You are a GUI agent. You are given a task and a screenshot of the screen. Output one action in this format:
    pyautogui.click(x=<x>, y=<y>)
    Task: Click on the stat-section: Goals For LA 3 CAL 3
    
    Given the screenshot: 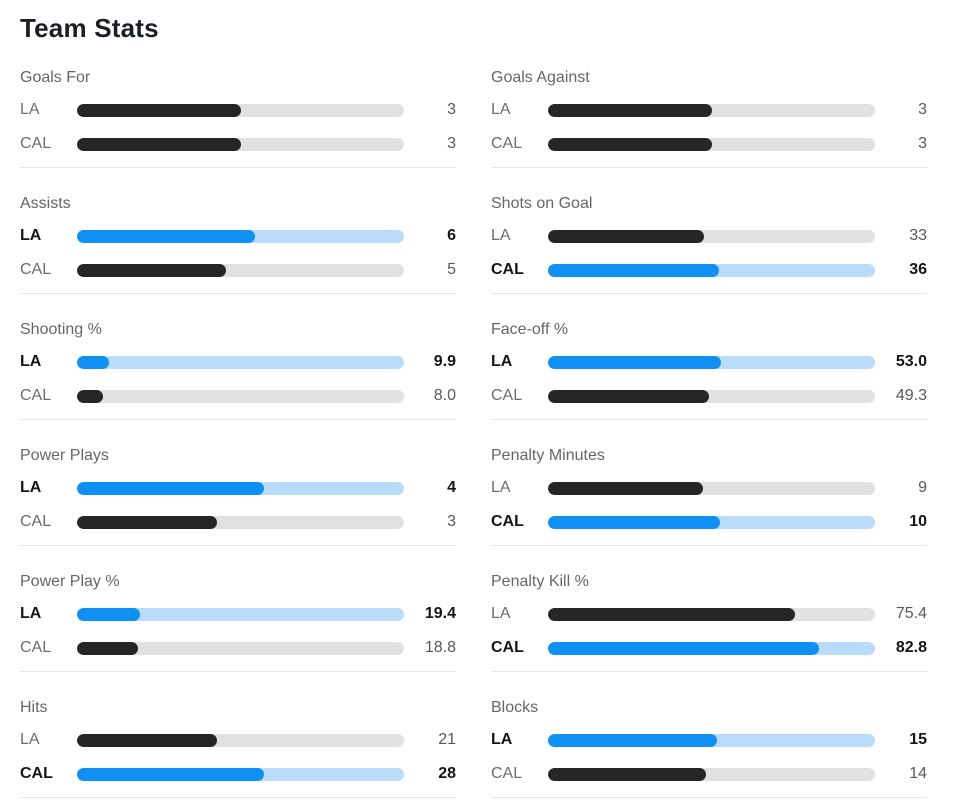 What is the action you would take?
    pyautogui.click(x=238, y=105)
    